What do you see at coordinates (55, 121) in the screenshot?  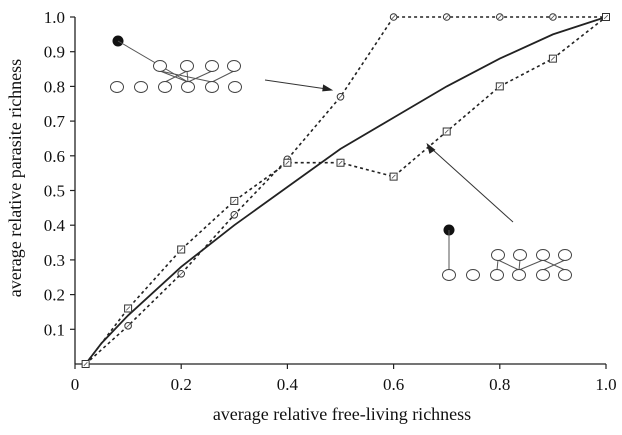 I see `y-tick-label: 0.7` at bounding box center [55, 121].